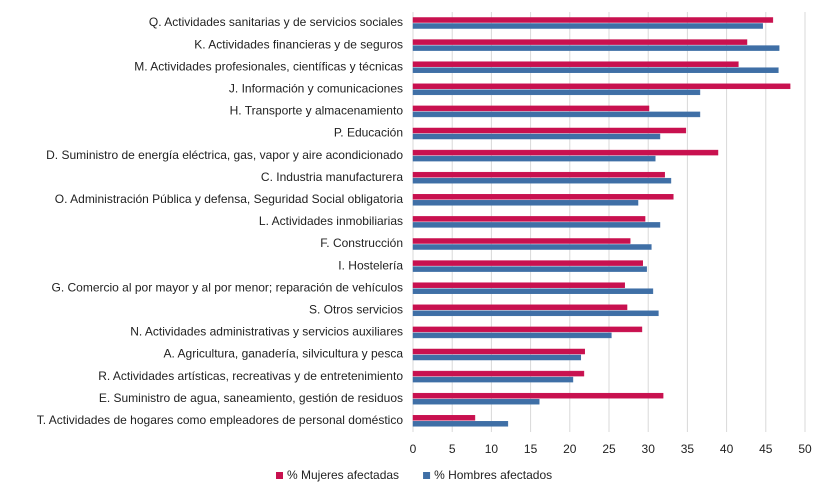  What do you see at coordinates (727, 449) in the screenshot?
I see `x-tick-label: 40` at bounding box center [727, 449].